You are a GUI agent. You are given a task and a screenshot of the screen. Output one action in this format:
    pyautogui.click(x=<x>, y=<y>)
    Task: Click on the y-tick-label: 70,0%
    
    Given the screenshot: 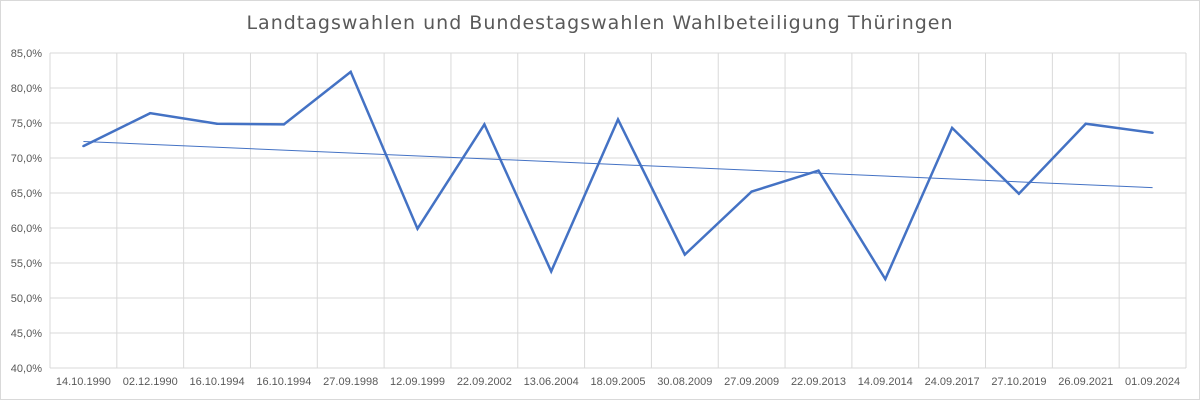 What is the action you would take?
    pyautogui.click(x=26, y=159)
    